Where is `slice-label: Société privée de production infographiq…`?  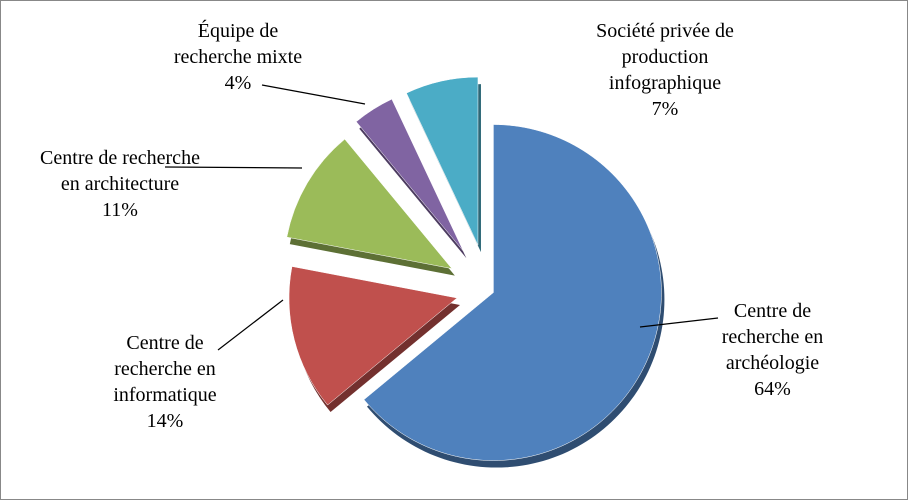 slice-label: Société privée de production infographiq… is located at coordinates (665, 70).